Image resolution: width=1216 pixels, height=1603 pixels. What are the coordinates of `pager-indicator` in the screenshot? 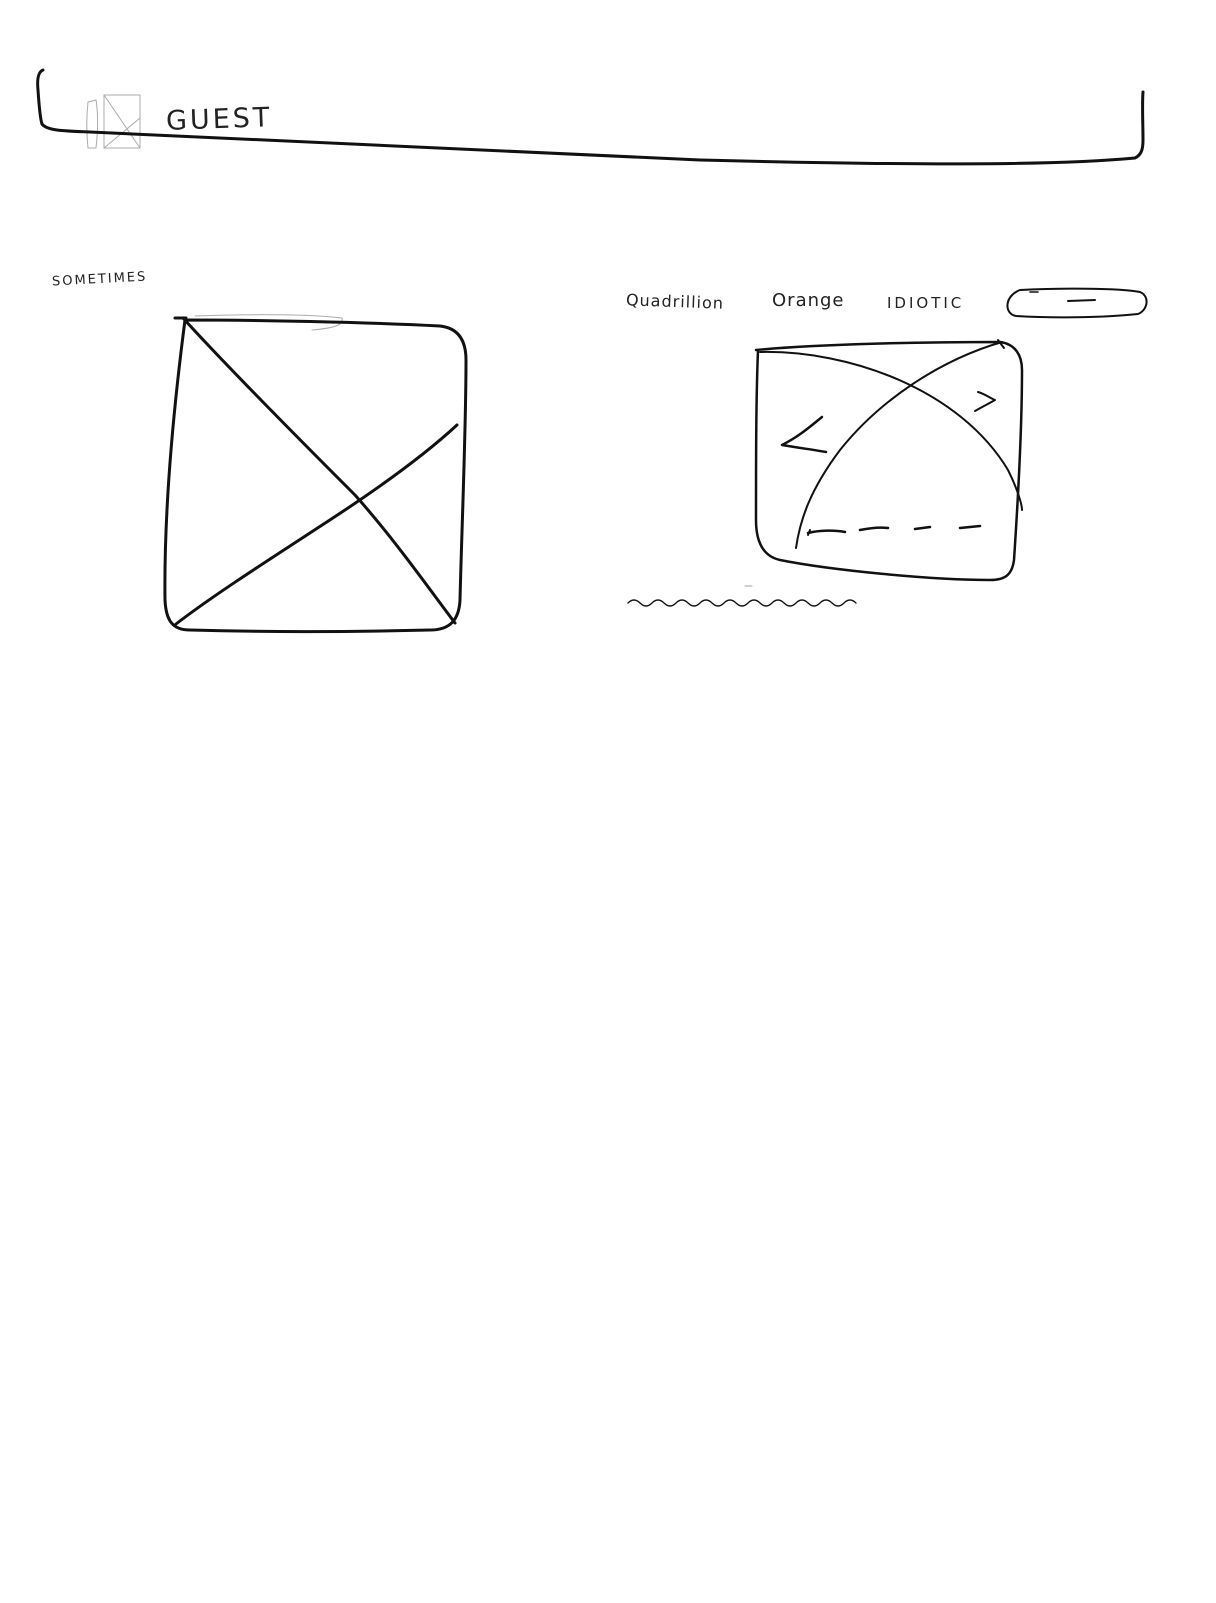 It's located at (894, 530).